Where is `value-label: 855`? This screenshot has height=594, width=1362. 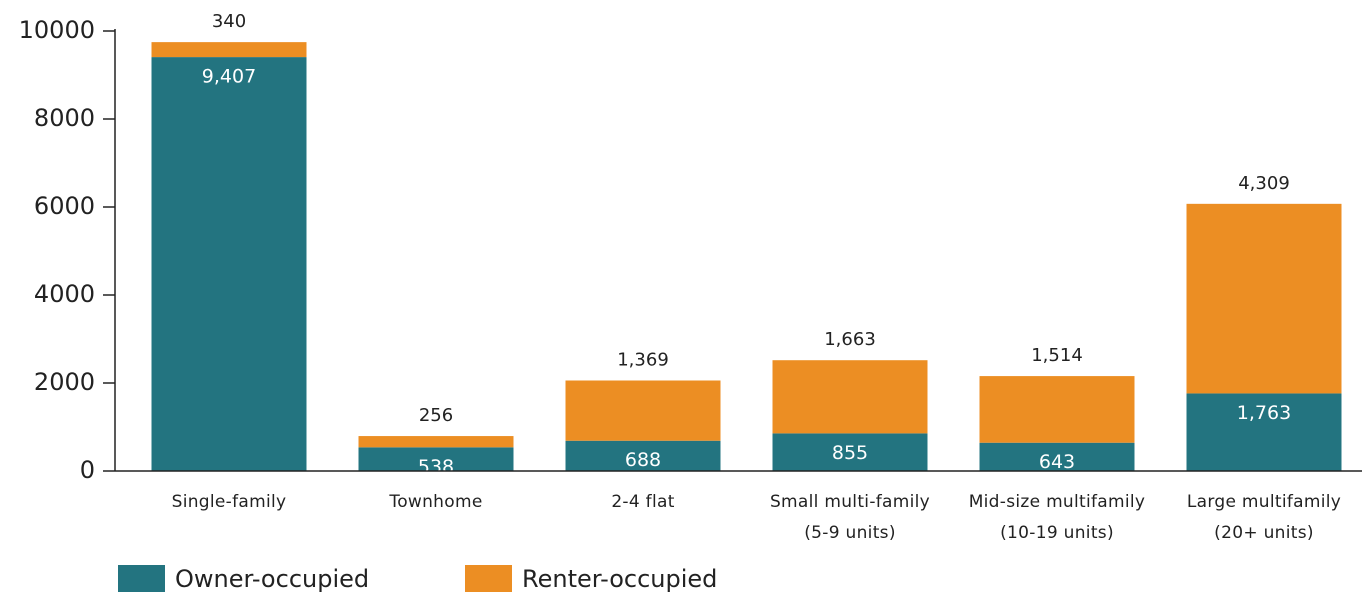
value-label: 855 is located at coordinates (850, 453).